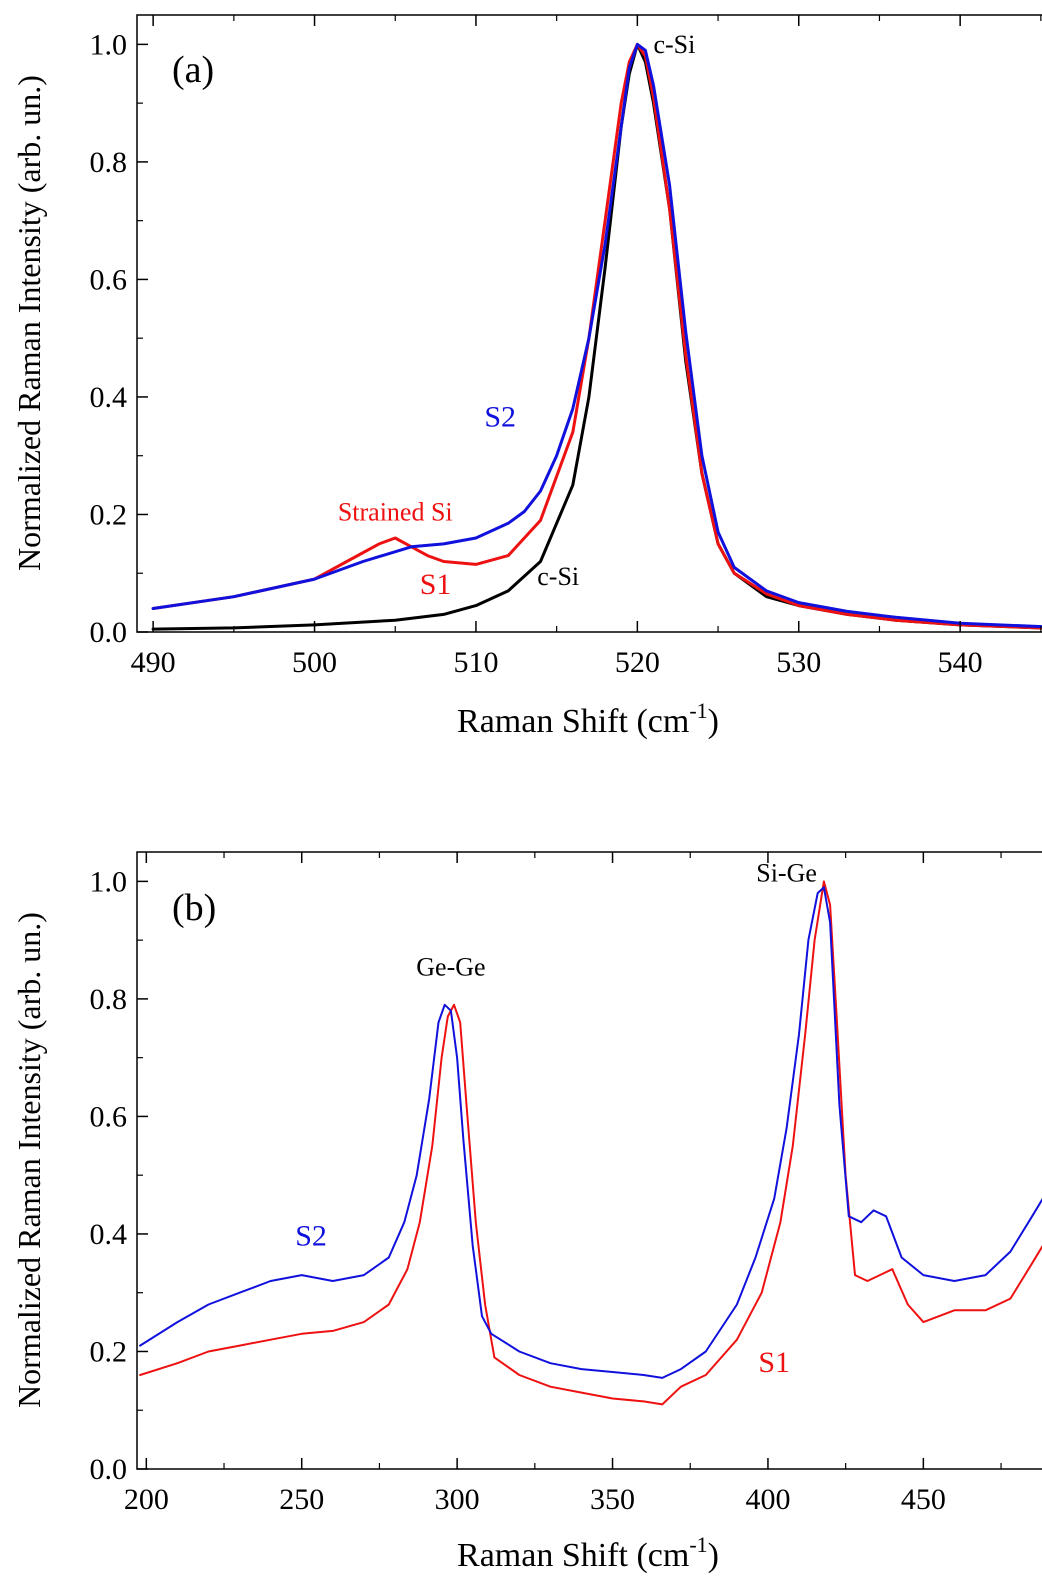 Image resolution: width=1042 pixels, height=1583 pixels. Describe the element at coordinates (517, 315) in the screenshot. I see `panel-a-annotations: c-Si c-Si Strained Si S1 S2` at that location.